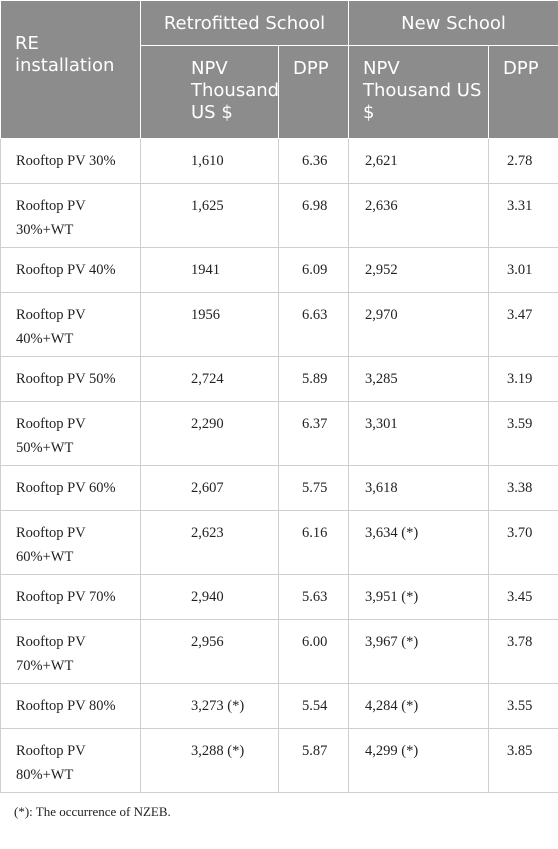 This screenshot has width=558, height=849. I want to click on value-cell: 3,301, so click(418, 433).